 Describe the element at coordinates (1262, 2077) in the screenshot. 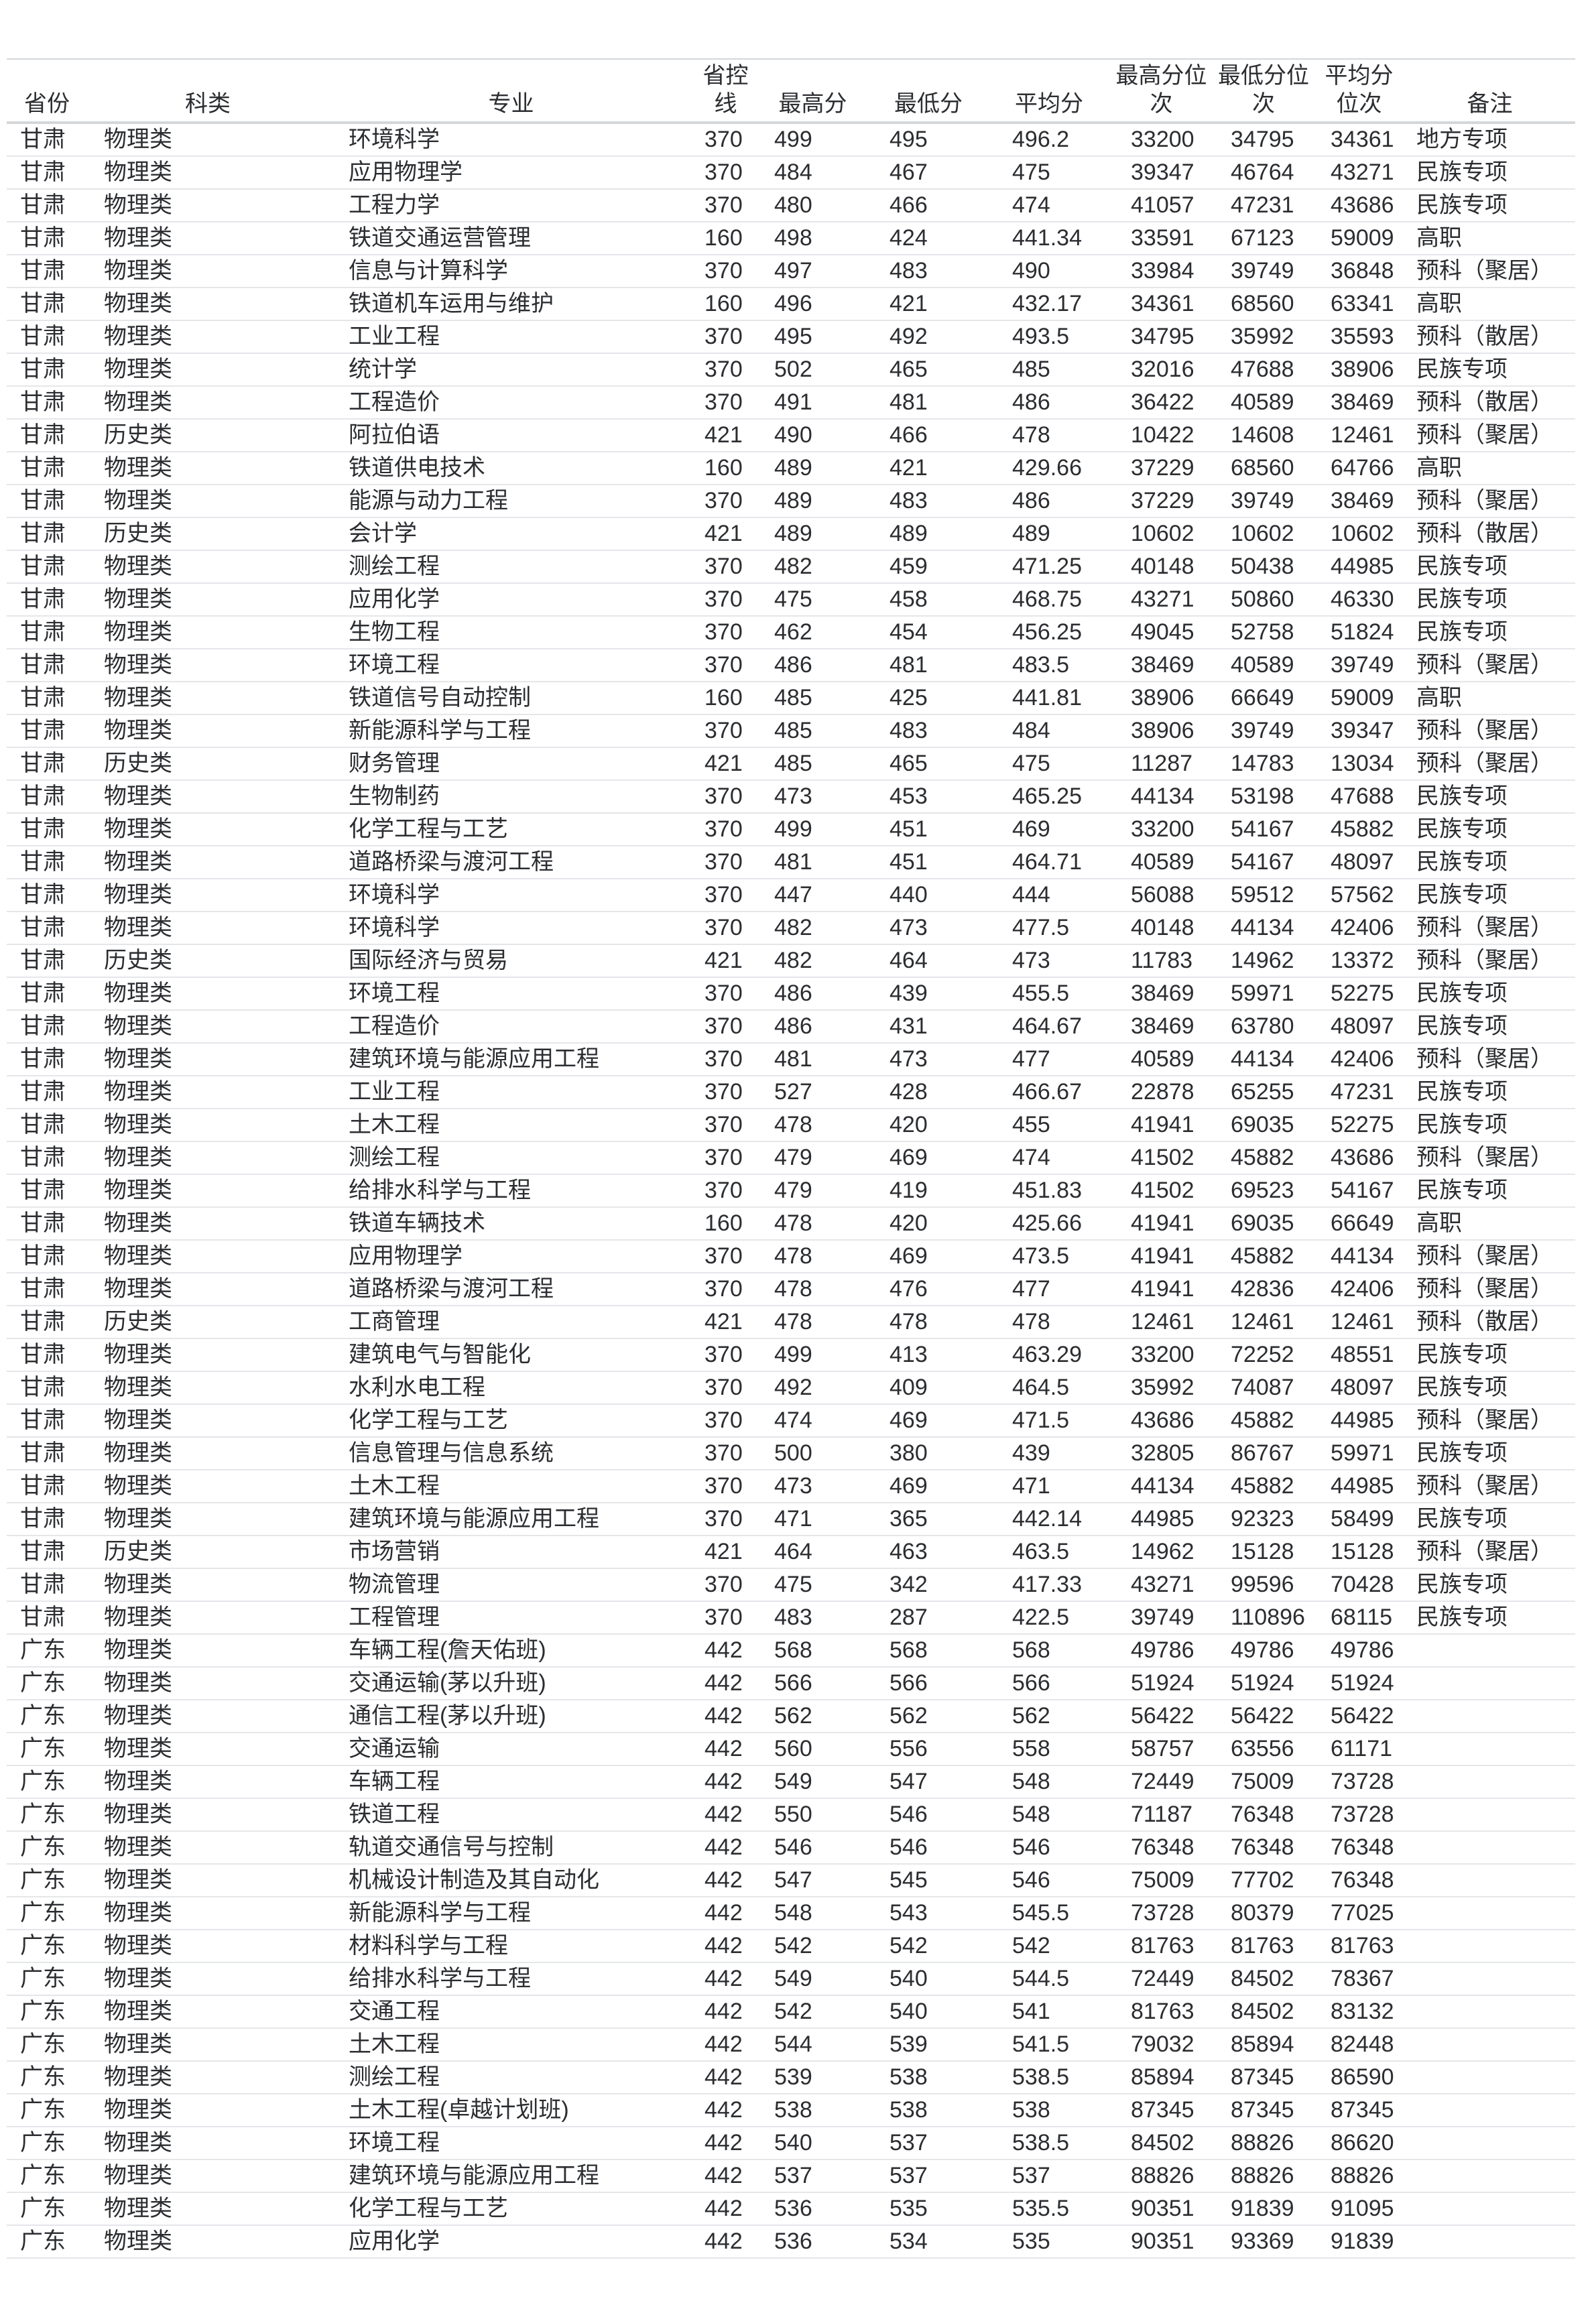

I see `cell-min-score-rank: 87345` at that location.